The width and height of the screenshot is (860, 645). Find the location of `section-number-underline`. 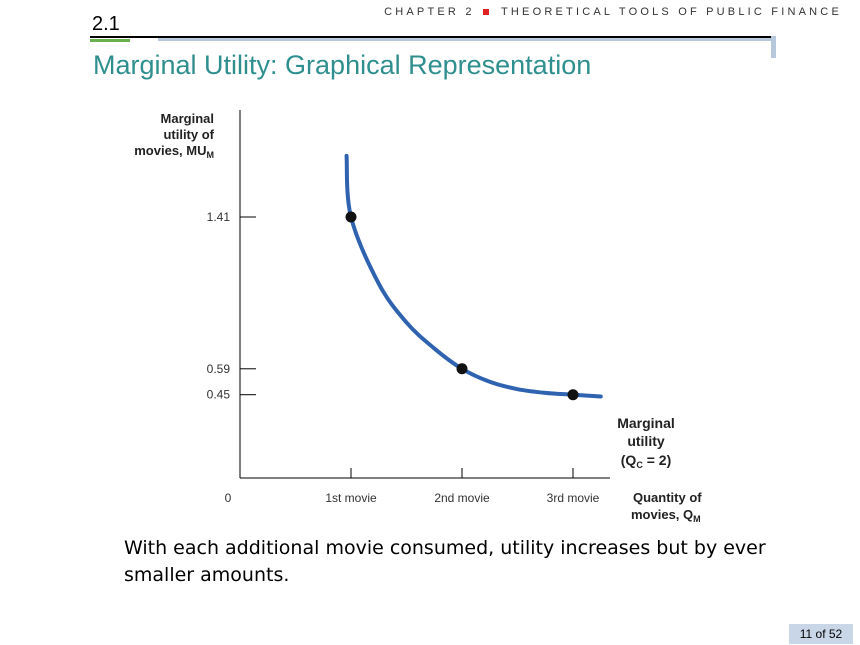

section-number-underline is located at coordinates (110, 40).